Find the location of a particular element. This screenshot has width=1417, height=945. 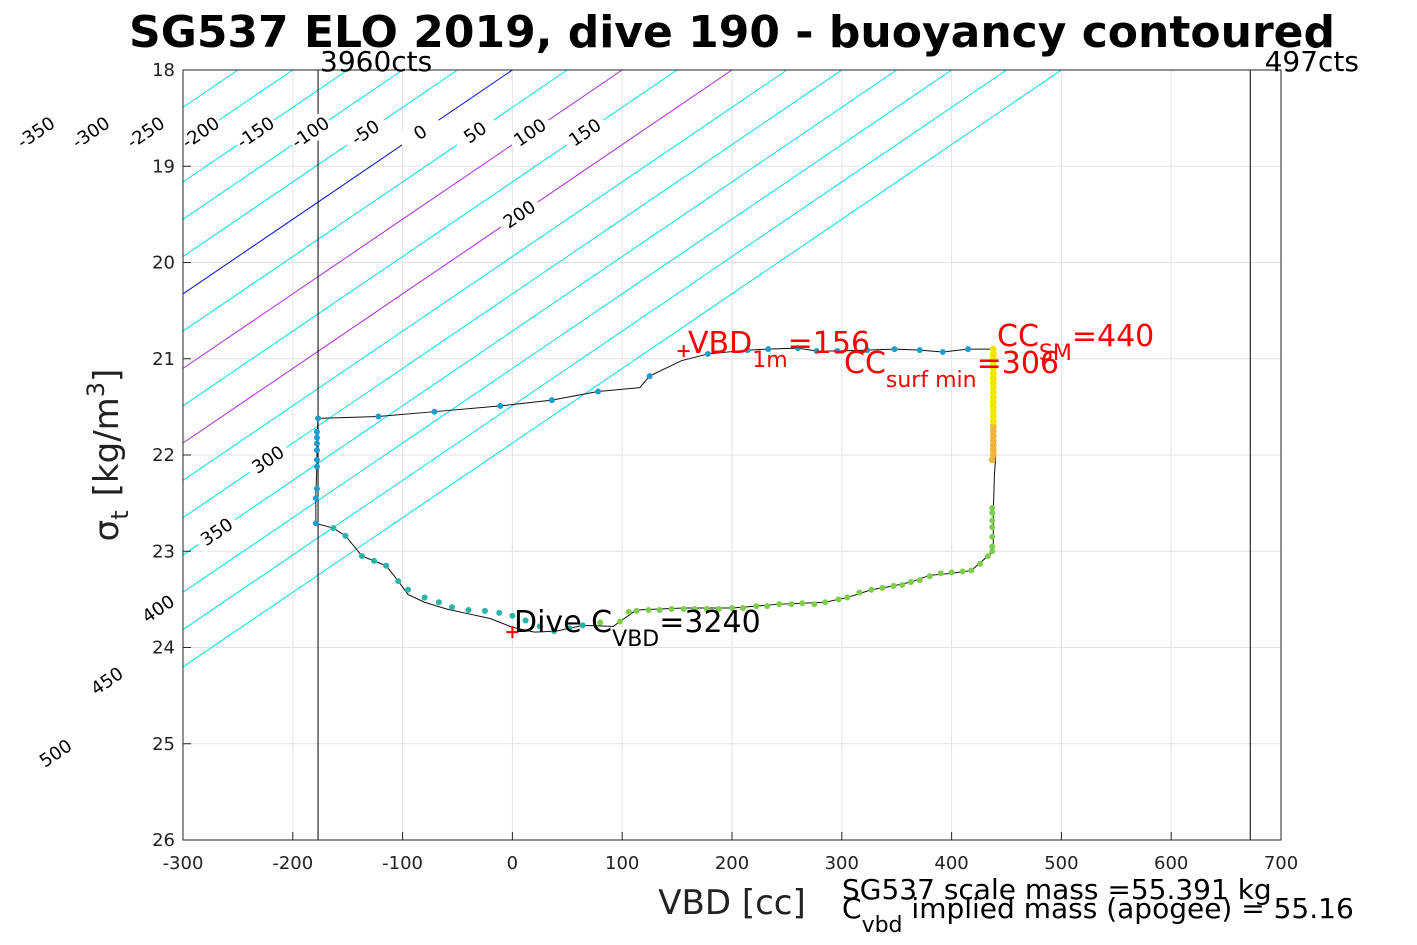

contour-line-zero is located at coordinates (348, 182).